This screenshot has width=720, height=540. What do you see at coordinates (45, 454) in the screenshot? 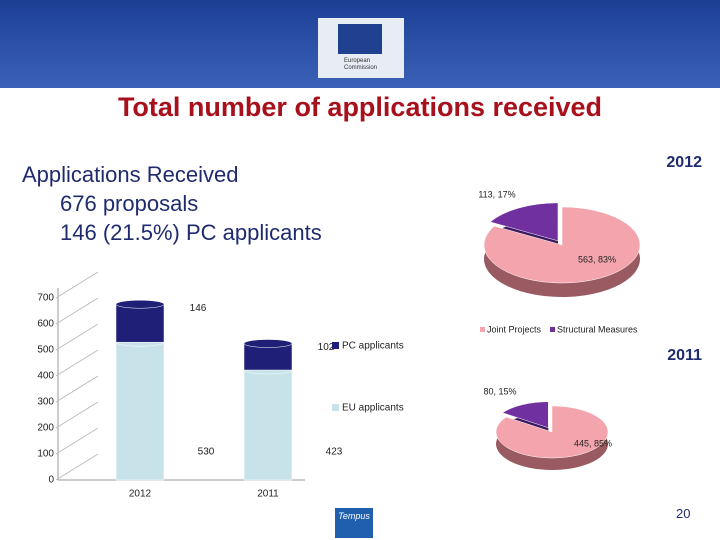
I see `y-tick-label: 100` at bounding box center [45, 454].